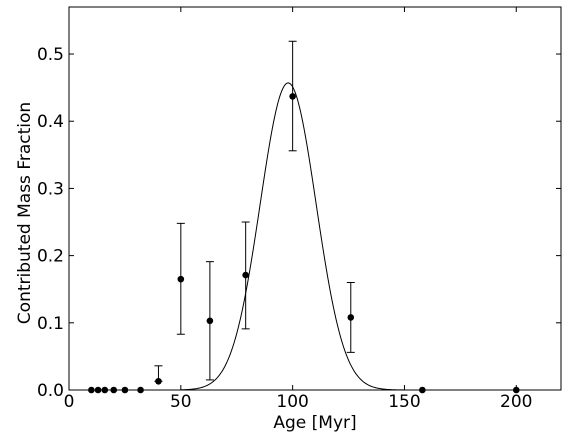 The image size is (570, 441). I want to click on x-tick-label: 150, so click(404, 402).